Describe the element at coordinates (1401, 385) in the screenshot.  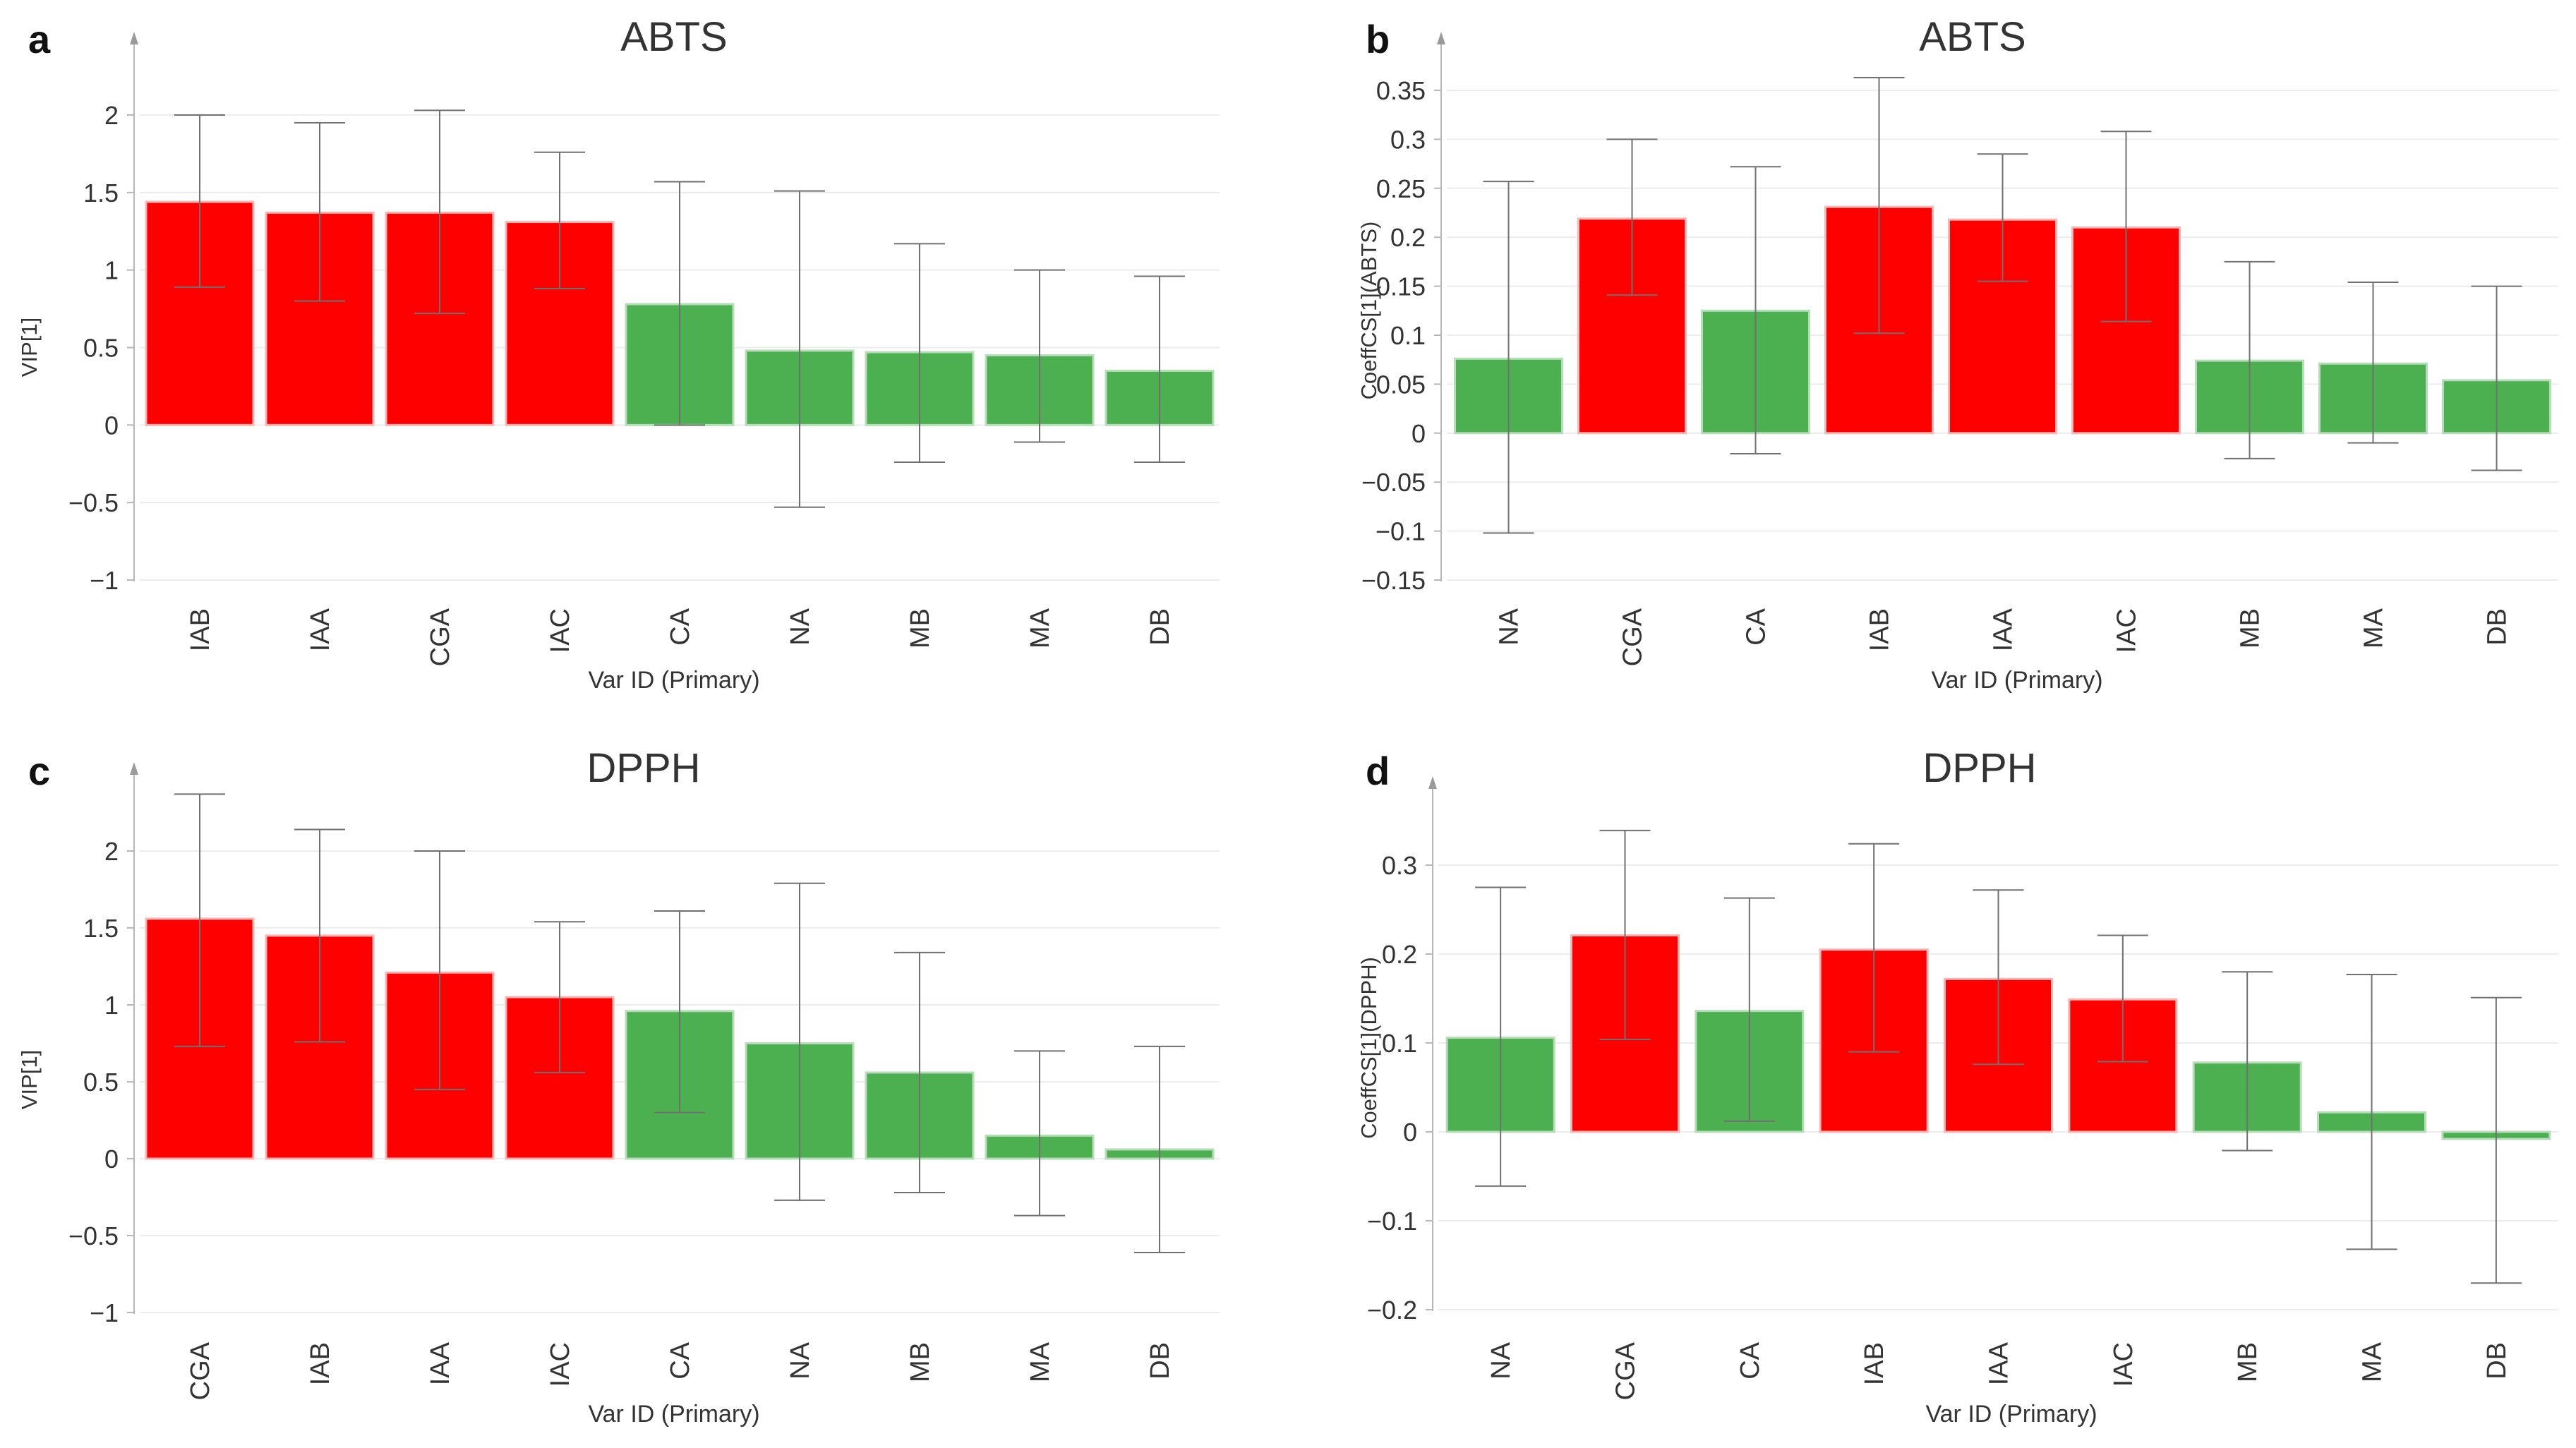
I see `y-tick-label: 0.05` at that location.